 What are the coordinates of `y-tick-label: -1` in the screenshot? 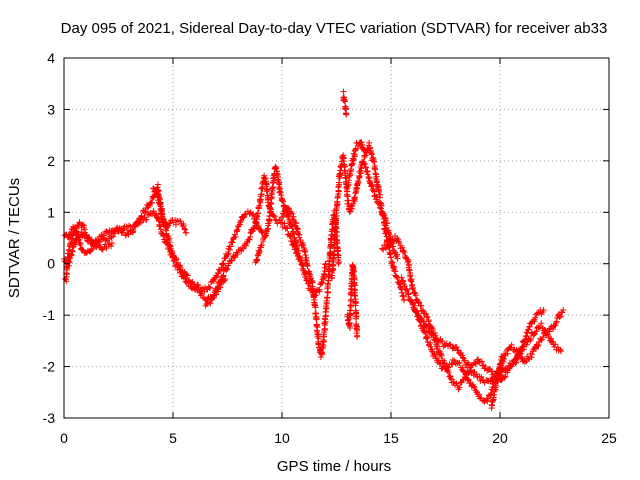 It's located at (49, 315).